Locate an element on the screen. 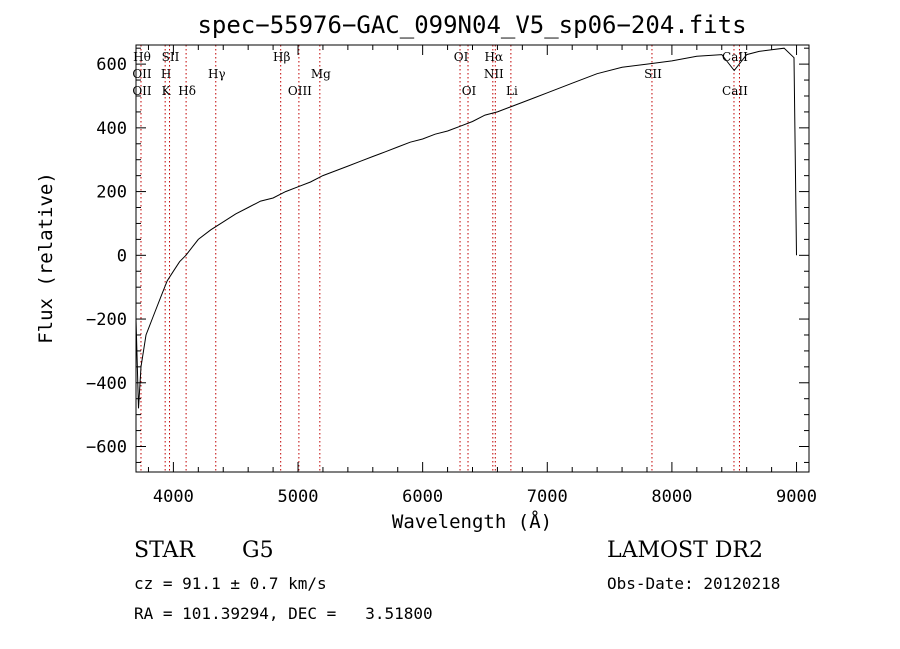 This screenshot has height=649, width=900. y-tick-label: 400 is located at coordinates (111, 129).